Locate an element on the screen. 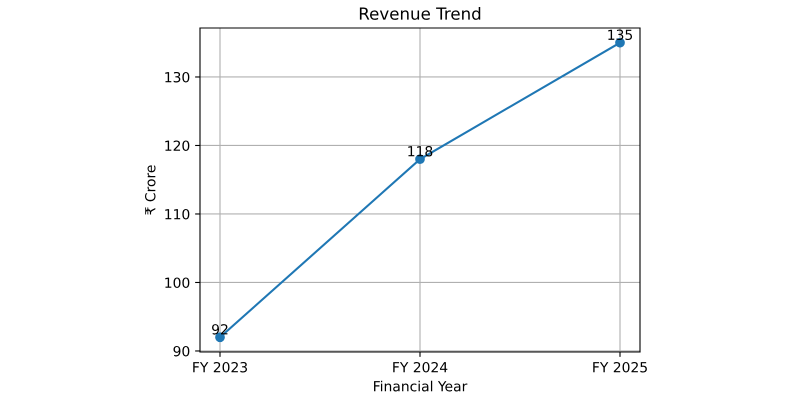  y-tick-label: 110 is located at coordinates (177, 214).